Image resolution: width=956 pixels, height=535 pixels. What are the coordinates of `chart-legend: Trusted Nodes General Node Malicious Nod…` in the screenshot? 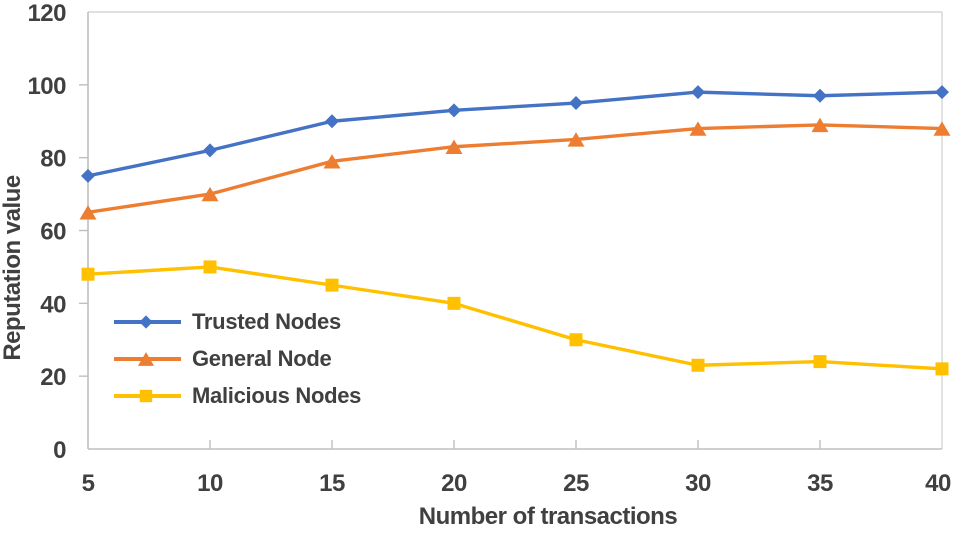 It's located at (237, 362).